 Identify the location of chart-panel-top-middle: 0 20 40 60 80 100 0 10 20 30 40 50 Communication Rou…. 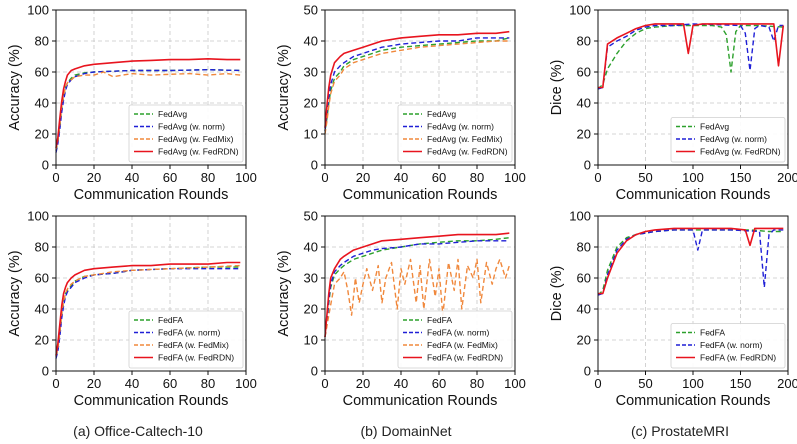
(401, 103).